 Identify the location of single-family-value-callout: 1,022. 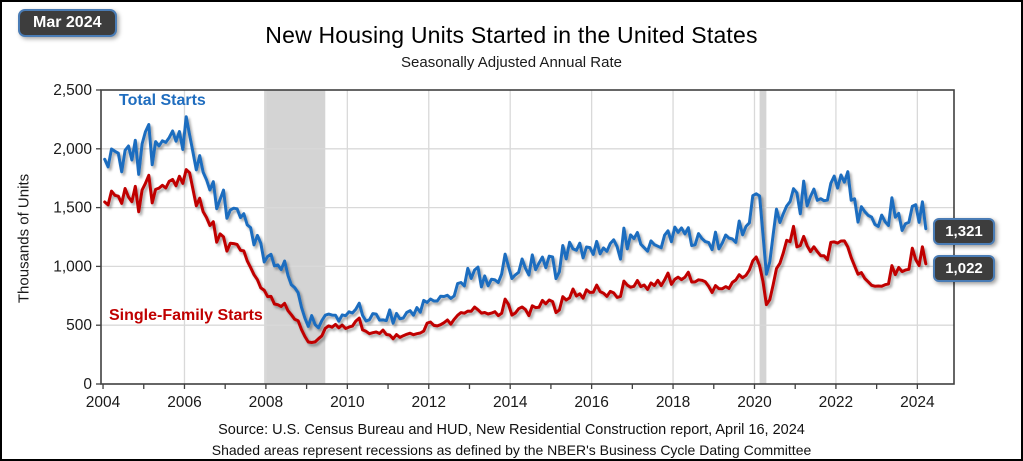
(964, 268).